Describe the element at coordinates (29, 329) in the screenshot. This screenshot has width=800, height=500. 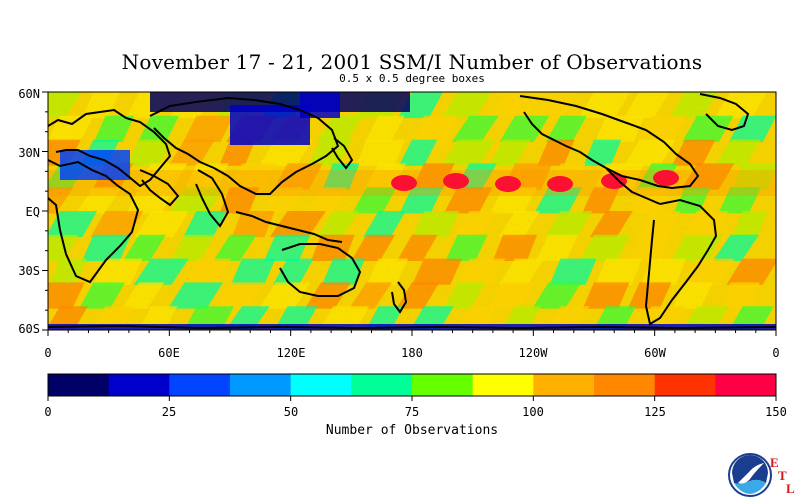
I see `lat-label-60s: 60S` at that location.